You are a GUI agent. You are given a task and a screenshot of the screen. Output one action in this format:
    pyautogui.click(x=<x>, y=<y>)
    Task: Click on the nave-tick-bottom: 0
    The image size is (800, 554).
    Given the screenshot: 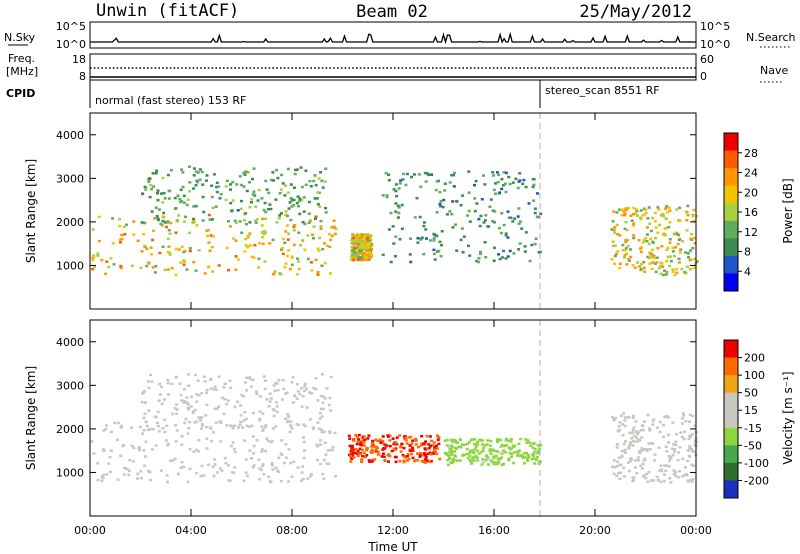 What is the action you would take?
    pyautogui.click(x=703, y=76)
    